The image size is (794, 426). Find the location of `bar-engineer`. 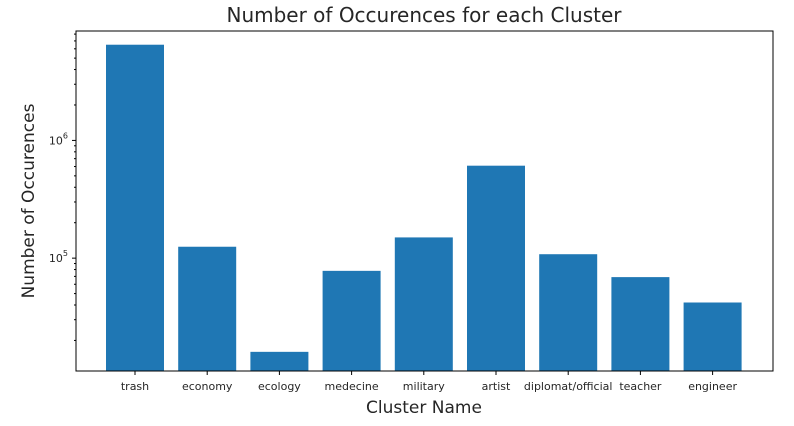

bar-engineer is located at coordinates (712, 336).